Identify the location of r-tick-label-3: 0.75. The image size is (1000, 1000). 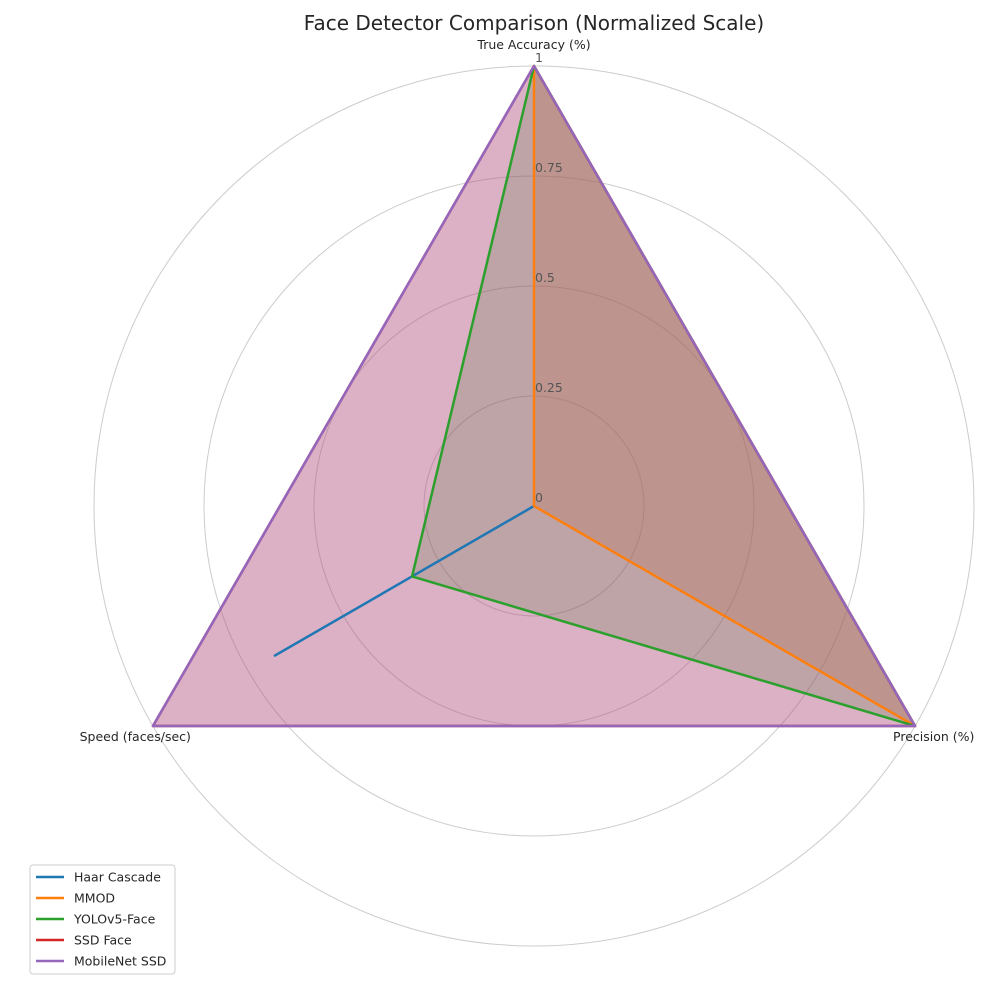
(549, 167).